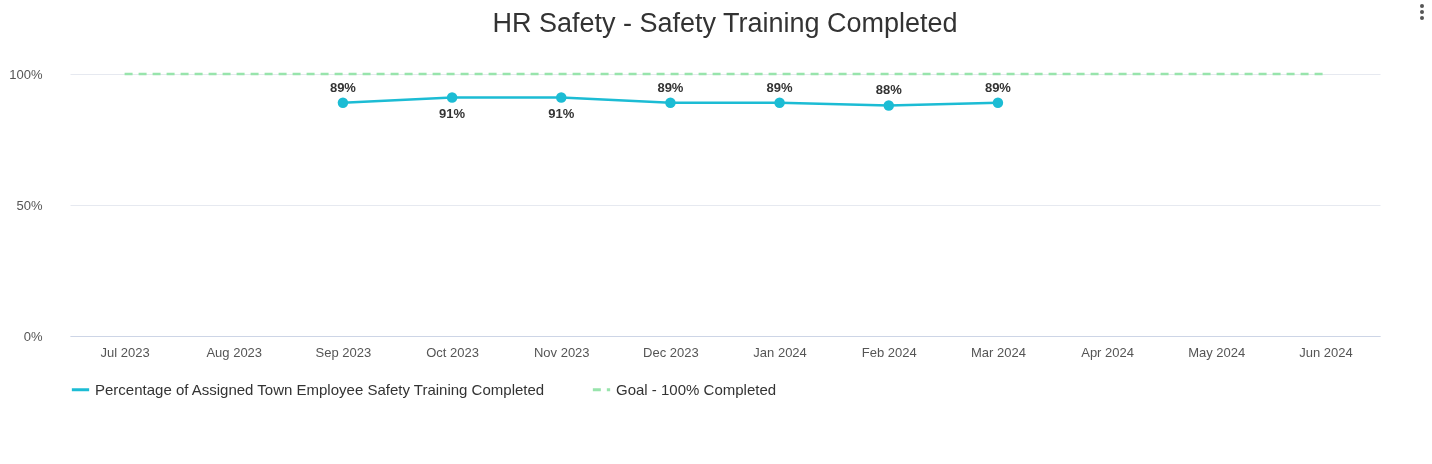  What do you see at coordinates (29, 205) in the screenshot?
I see `y-tick-label: 50%` at bounding box center [29, 205].